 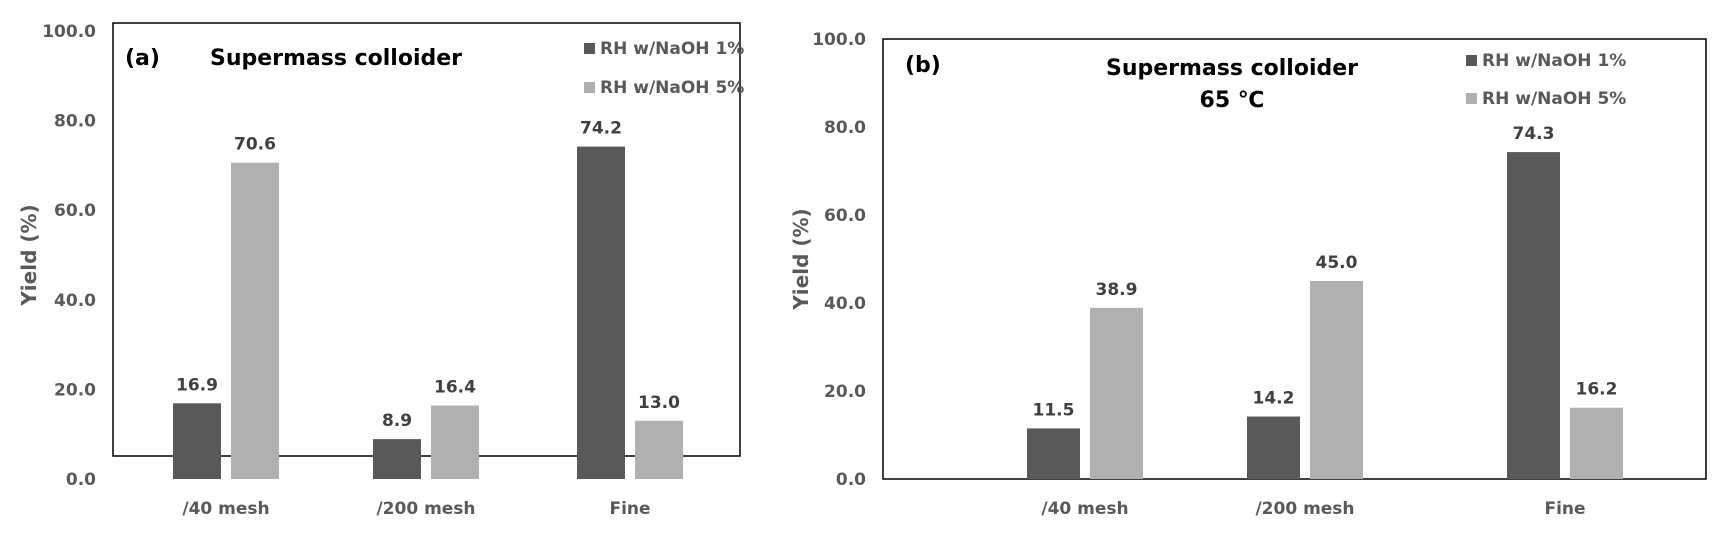 I want to click on data-label: 14.2, so click(x=1274, y=399).